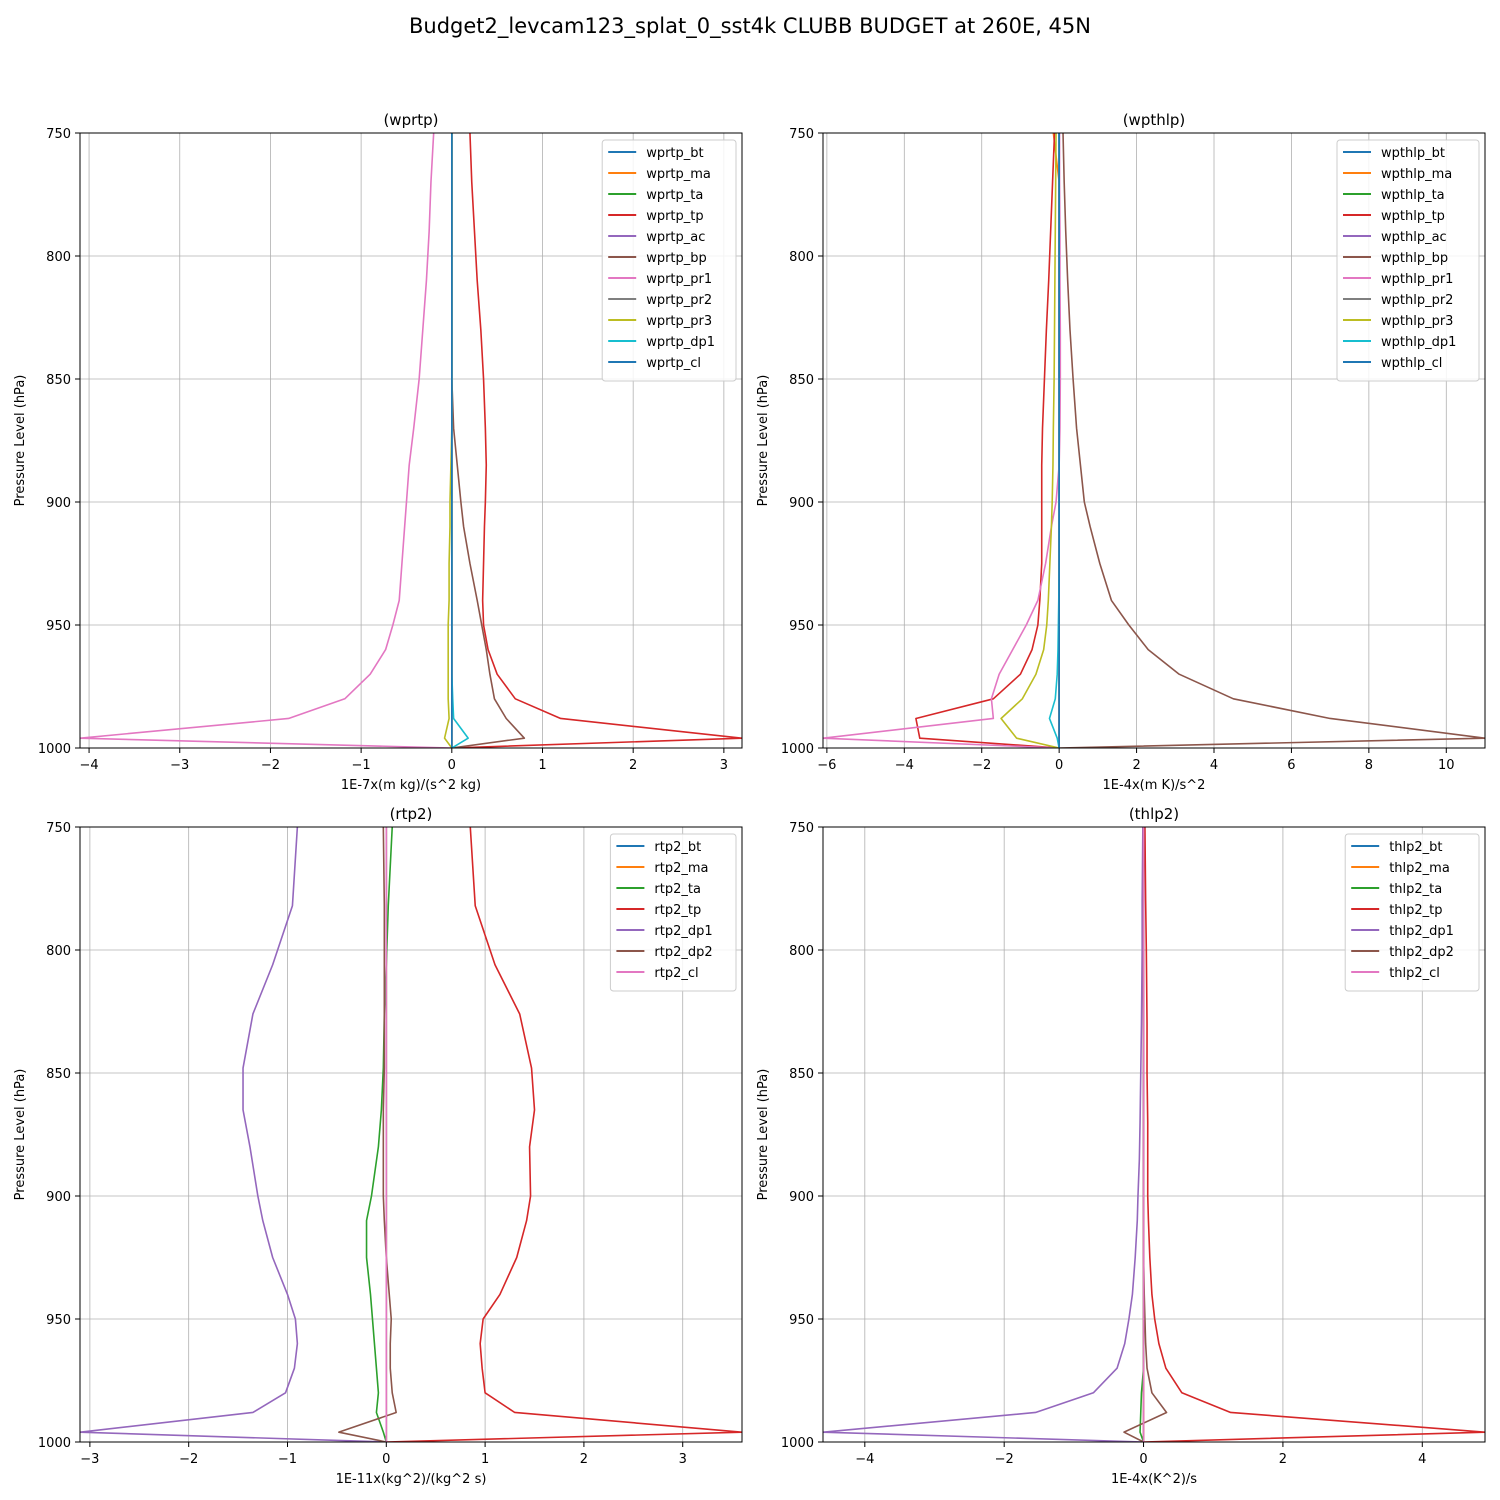 The height and width of the screenshot is (1500, 1500). What do you see at coordinates (683, 931) in the screenshot?
I see `legend-label: rtp2_dp1` at bounding box center [683, 931].